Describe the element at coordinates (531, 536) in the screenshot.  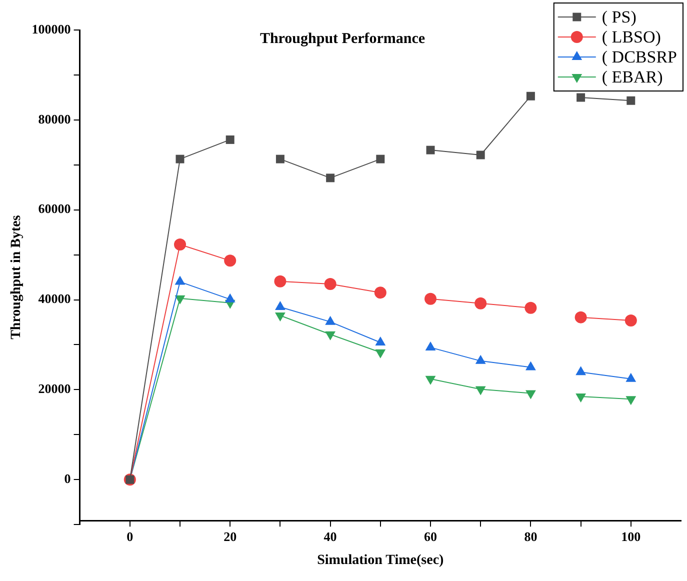
I see `x-tick-label: 80` at that location.